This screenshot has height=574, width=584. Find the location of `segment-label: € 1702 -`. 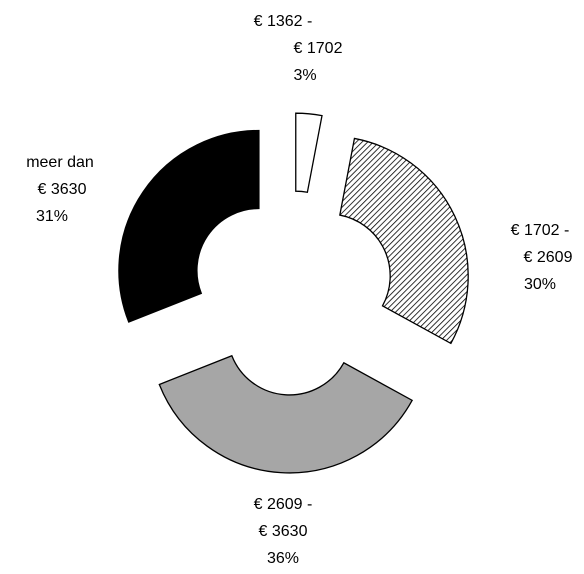

segment-label: € 1702 - is located at coordinates (540, 230).